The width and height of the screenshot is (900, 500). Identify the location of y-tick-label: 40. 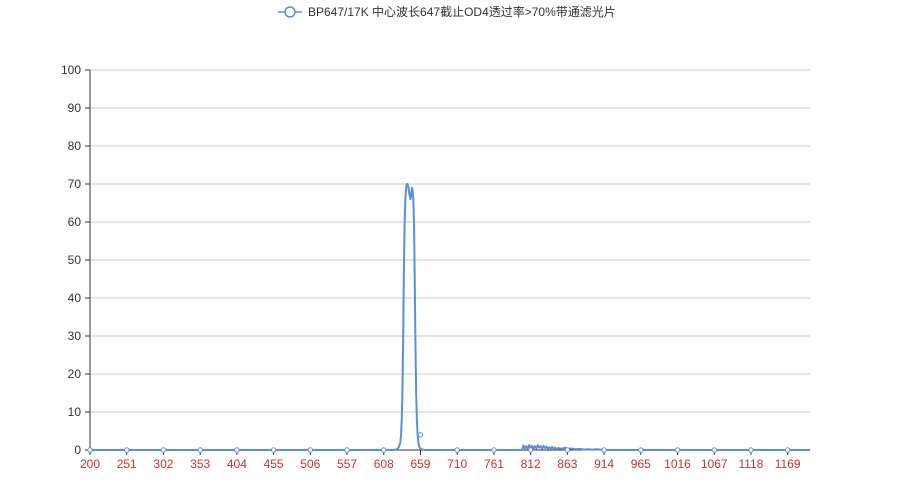
(75, 298).